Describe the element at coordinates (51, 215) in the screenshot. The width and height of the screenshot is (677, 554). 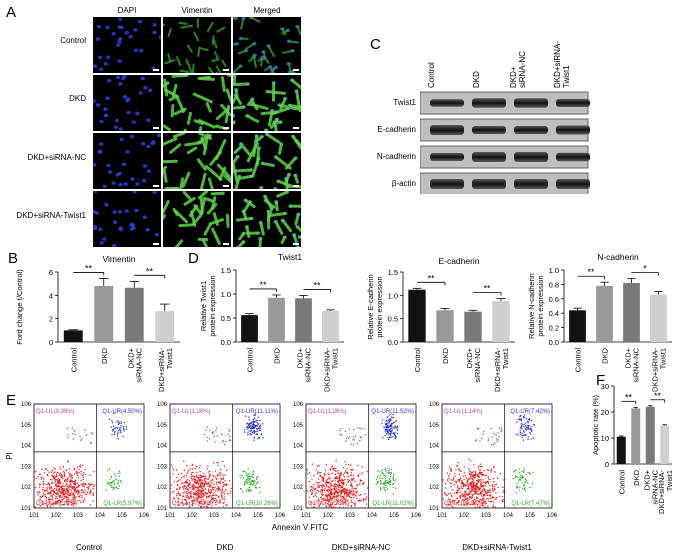
I see `row-label-dkd-sirna-twist1: DKD+siRNA-Twist1` at that location.